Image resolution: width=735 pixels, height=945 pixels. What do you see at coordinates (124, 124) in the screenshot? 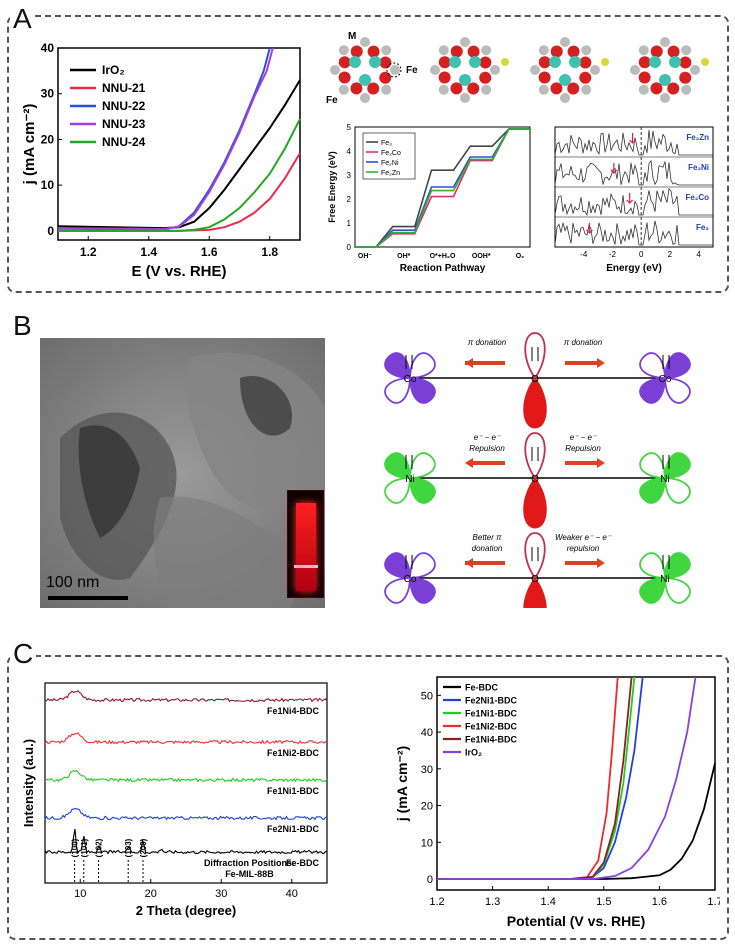
I see `legend-label: NNU-23` at bounding box center [124, 124].